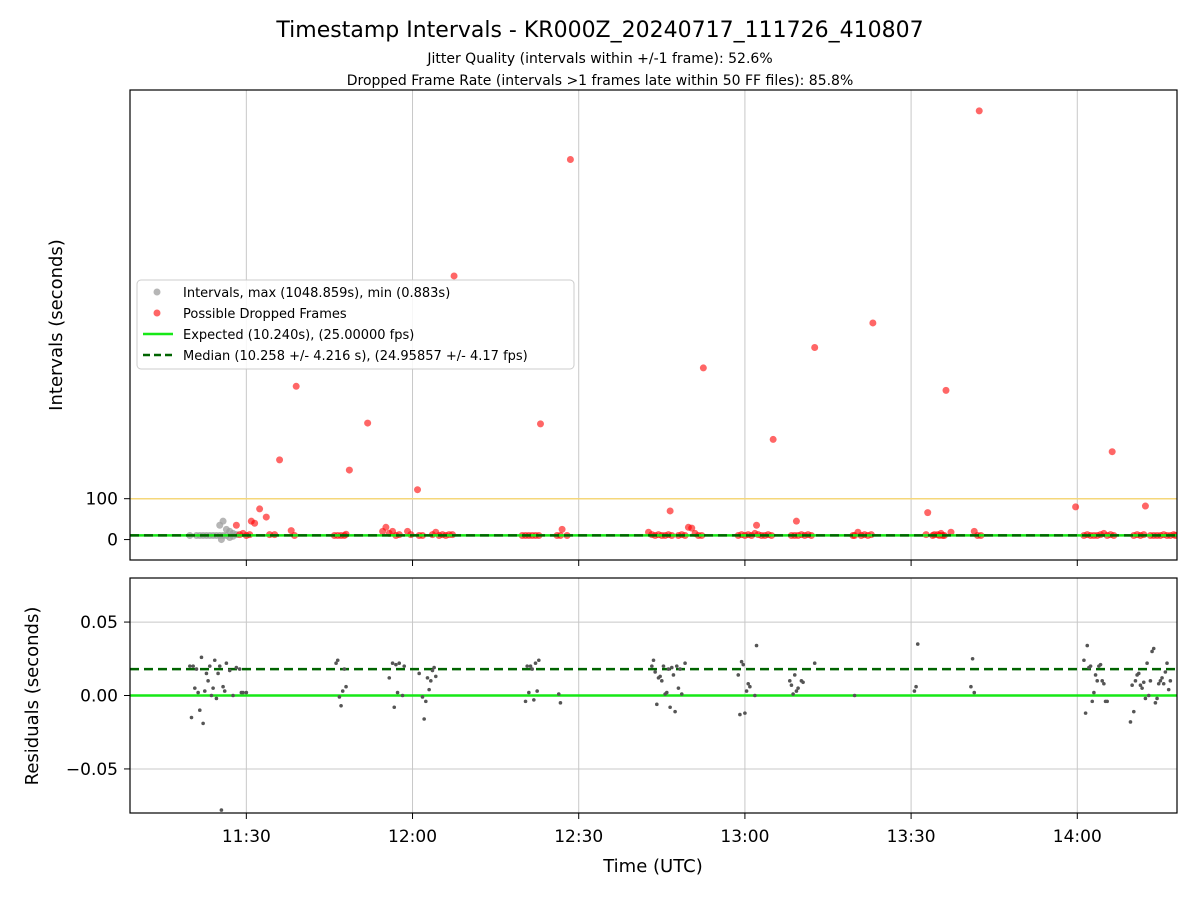 The image size is (1200, 900). What do you see at coordinates (99, 697) in the screenshot?
I see `residuals-ytick-label-1: 0.00` at bounding box center [99, 697].